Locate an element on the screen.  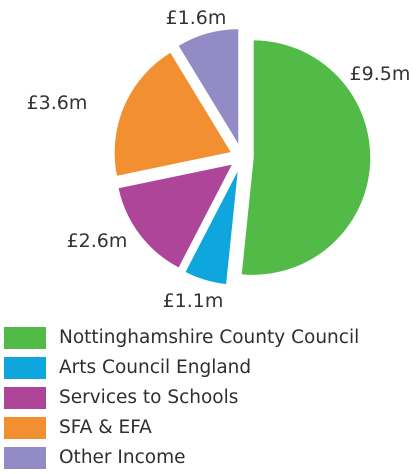
legend-item-arts-council-england: Arts Council England is located at coordinates (210, 368).